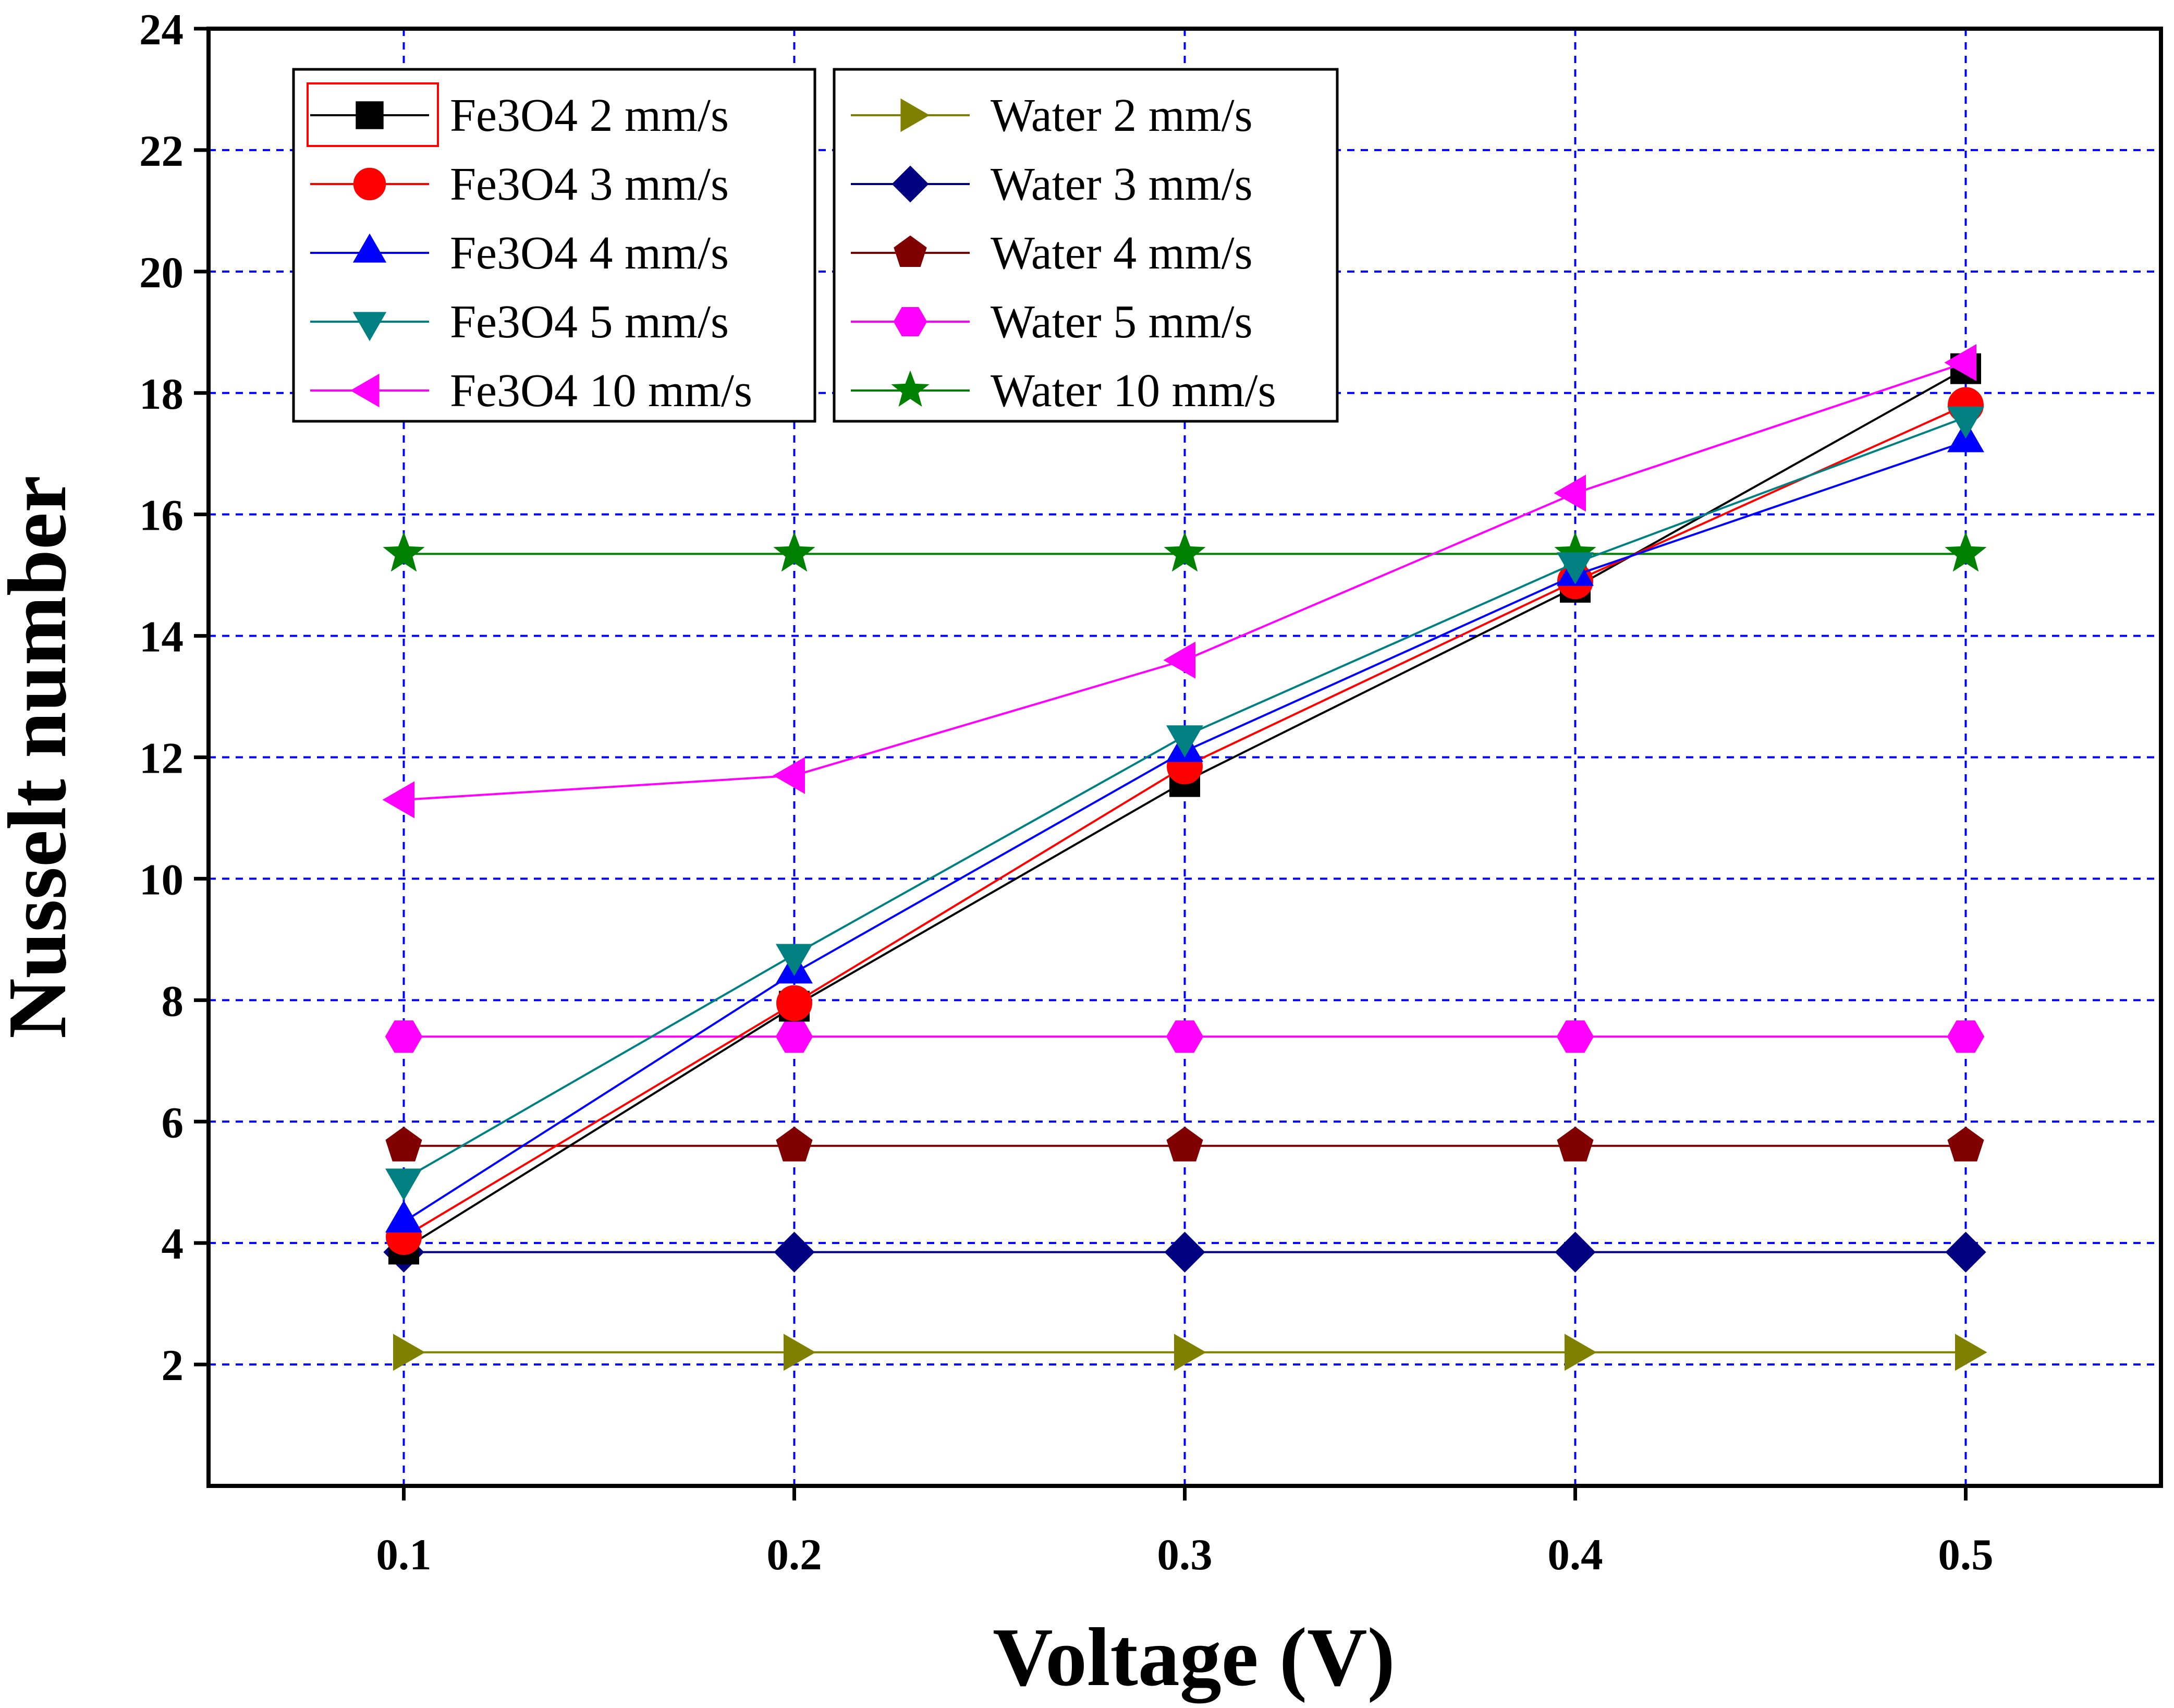 The image size is (2174, 1708). I want to click on series-water-10-mm-s, so click(1185, 552).